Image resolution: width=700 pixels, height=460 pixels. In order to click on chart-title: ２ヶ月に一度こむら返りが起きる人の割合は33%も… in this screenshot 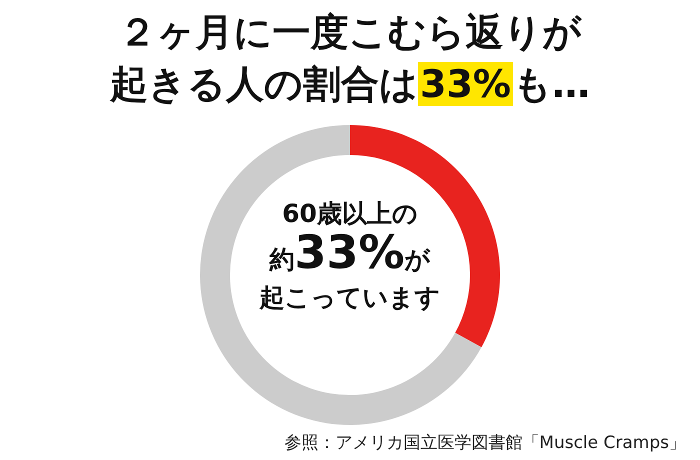, I will do `click(349, 58)`.